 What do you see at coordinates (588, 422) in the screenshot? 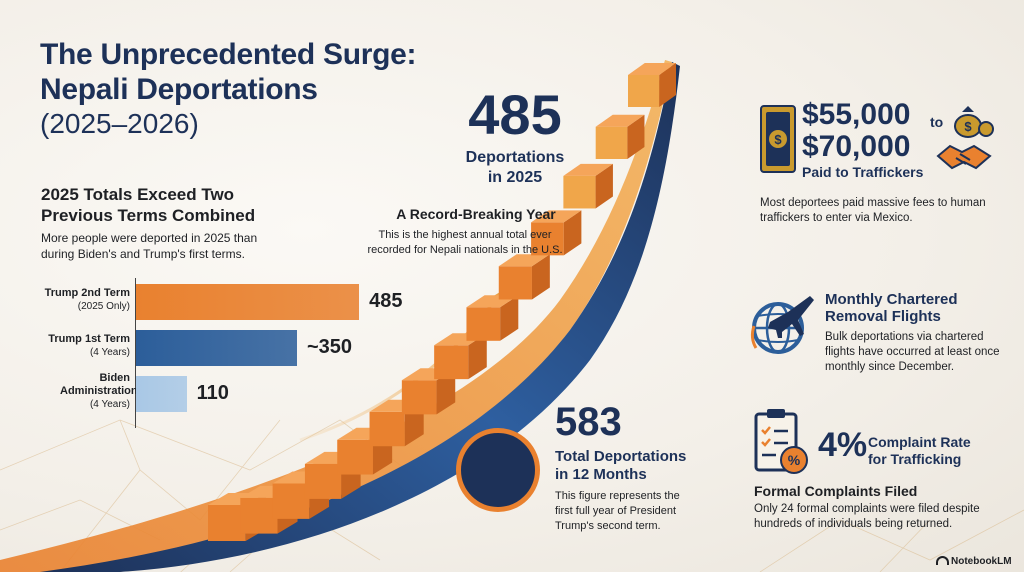
I see `total-number: 583` at bounding box center [588, 422].